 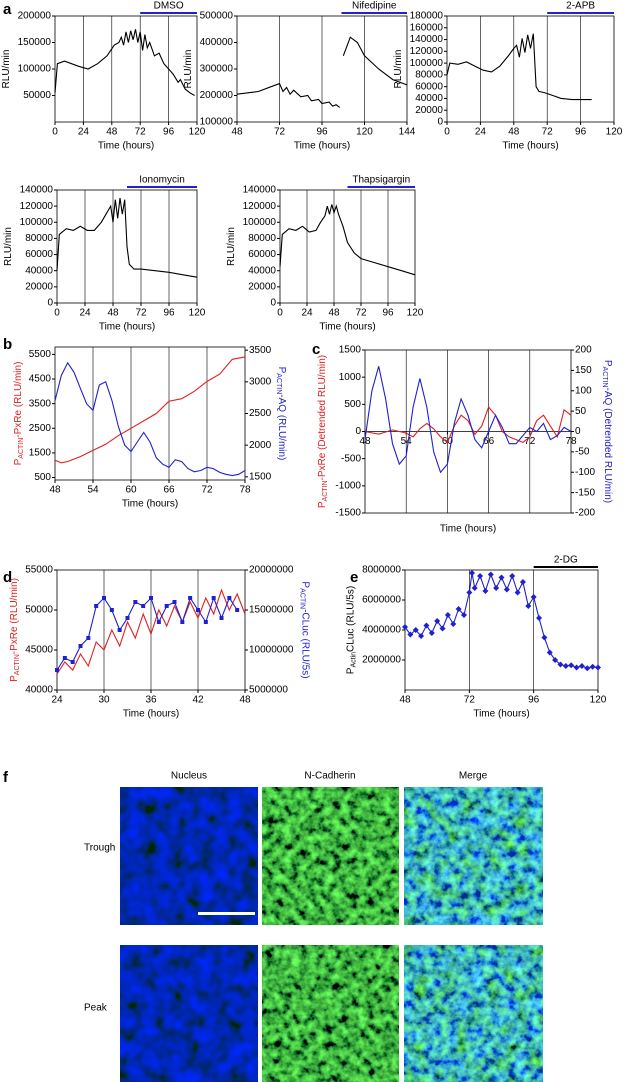 I want to click on y-tick-label: -1500, so click(x=348, y=513).